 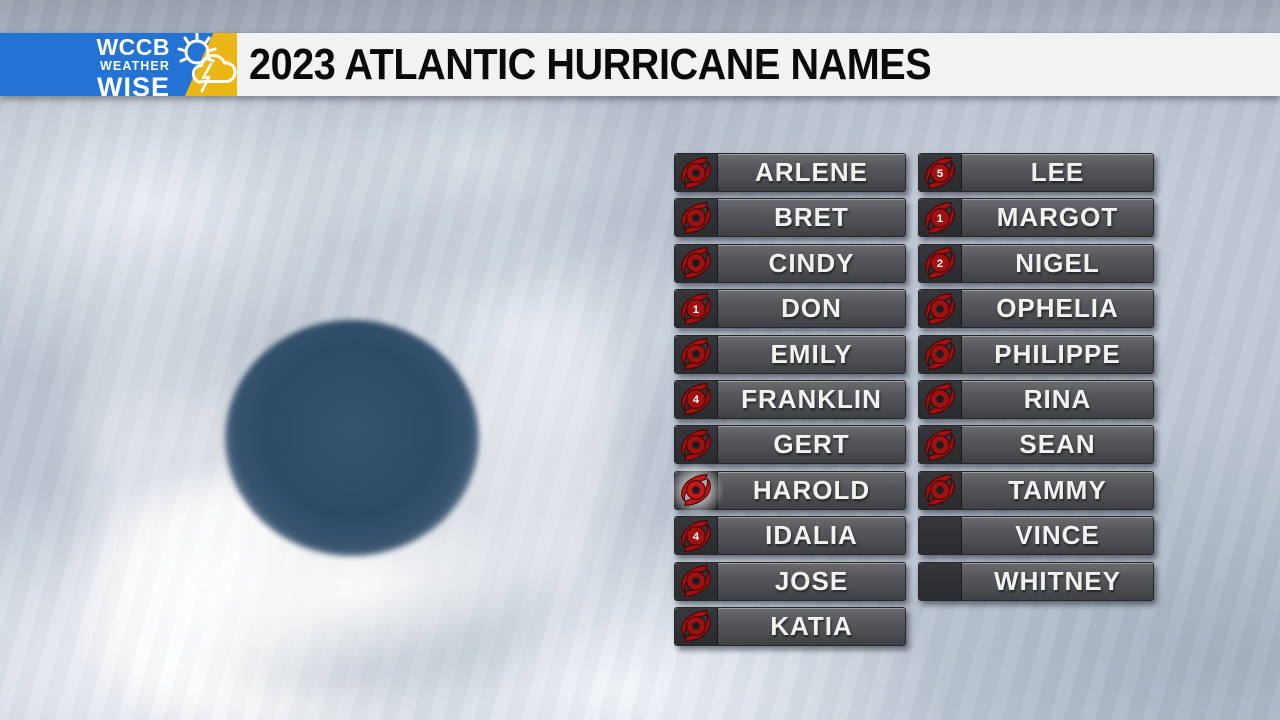 I want to click on hurricane-row: TAMMY, so click(x=1036, y=490).